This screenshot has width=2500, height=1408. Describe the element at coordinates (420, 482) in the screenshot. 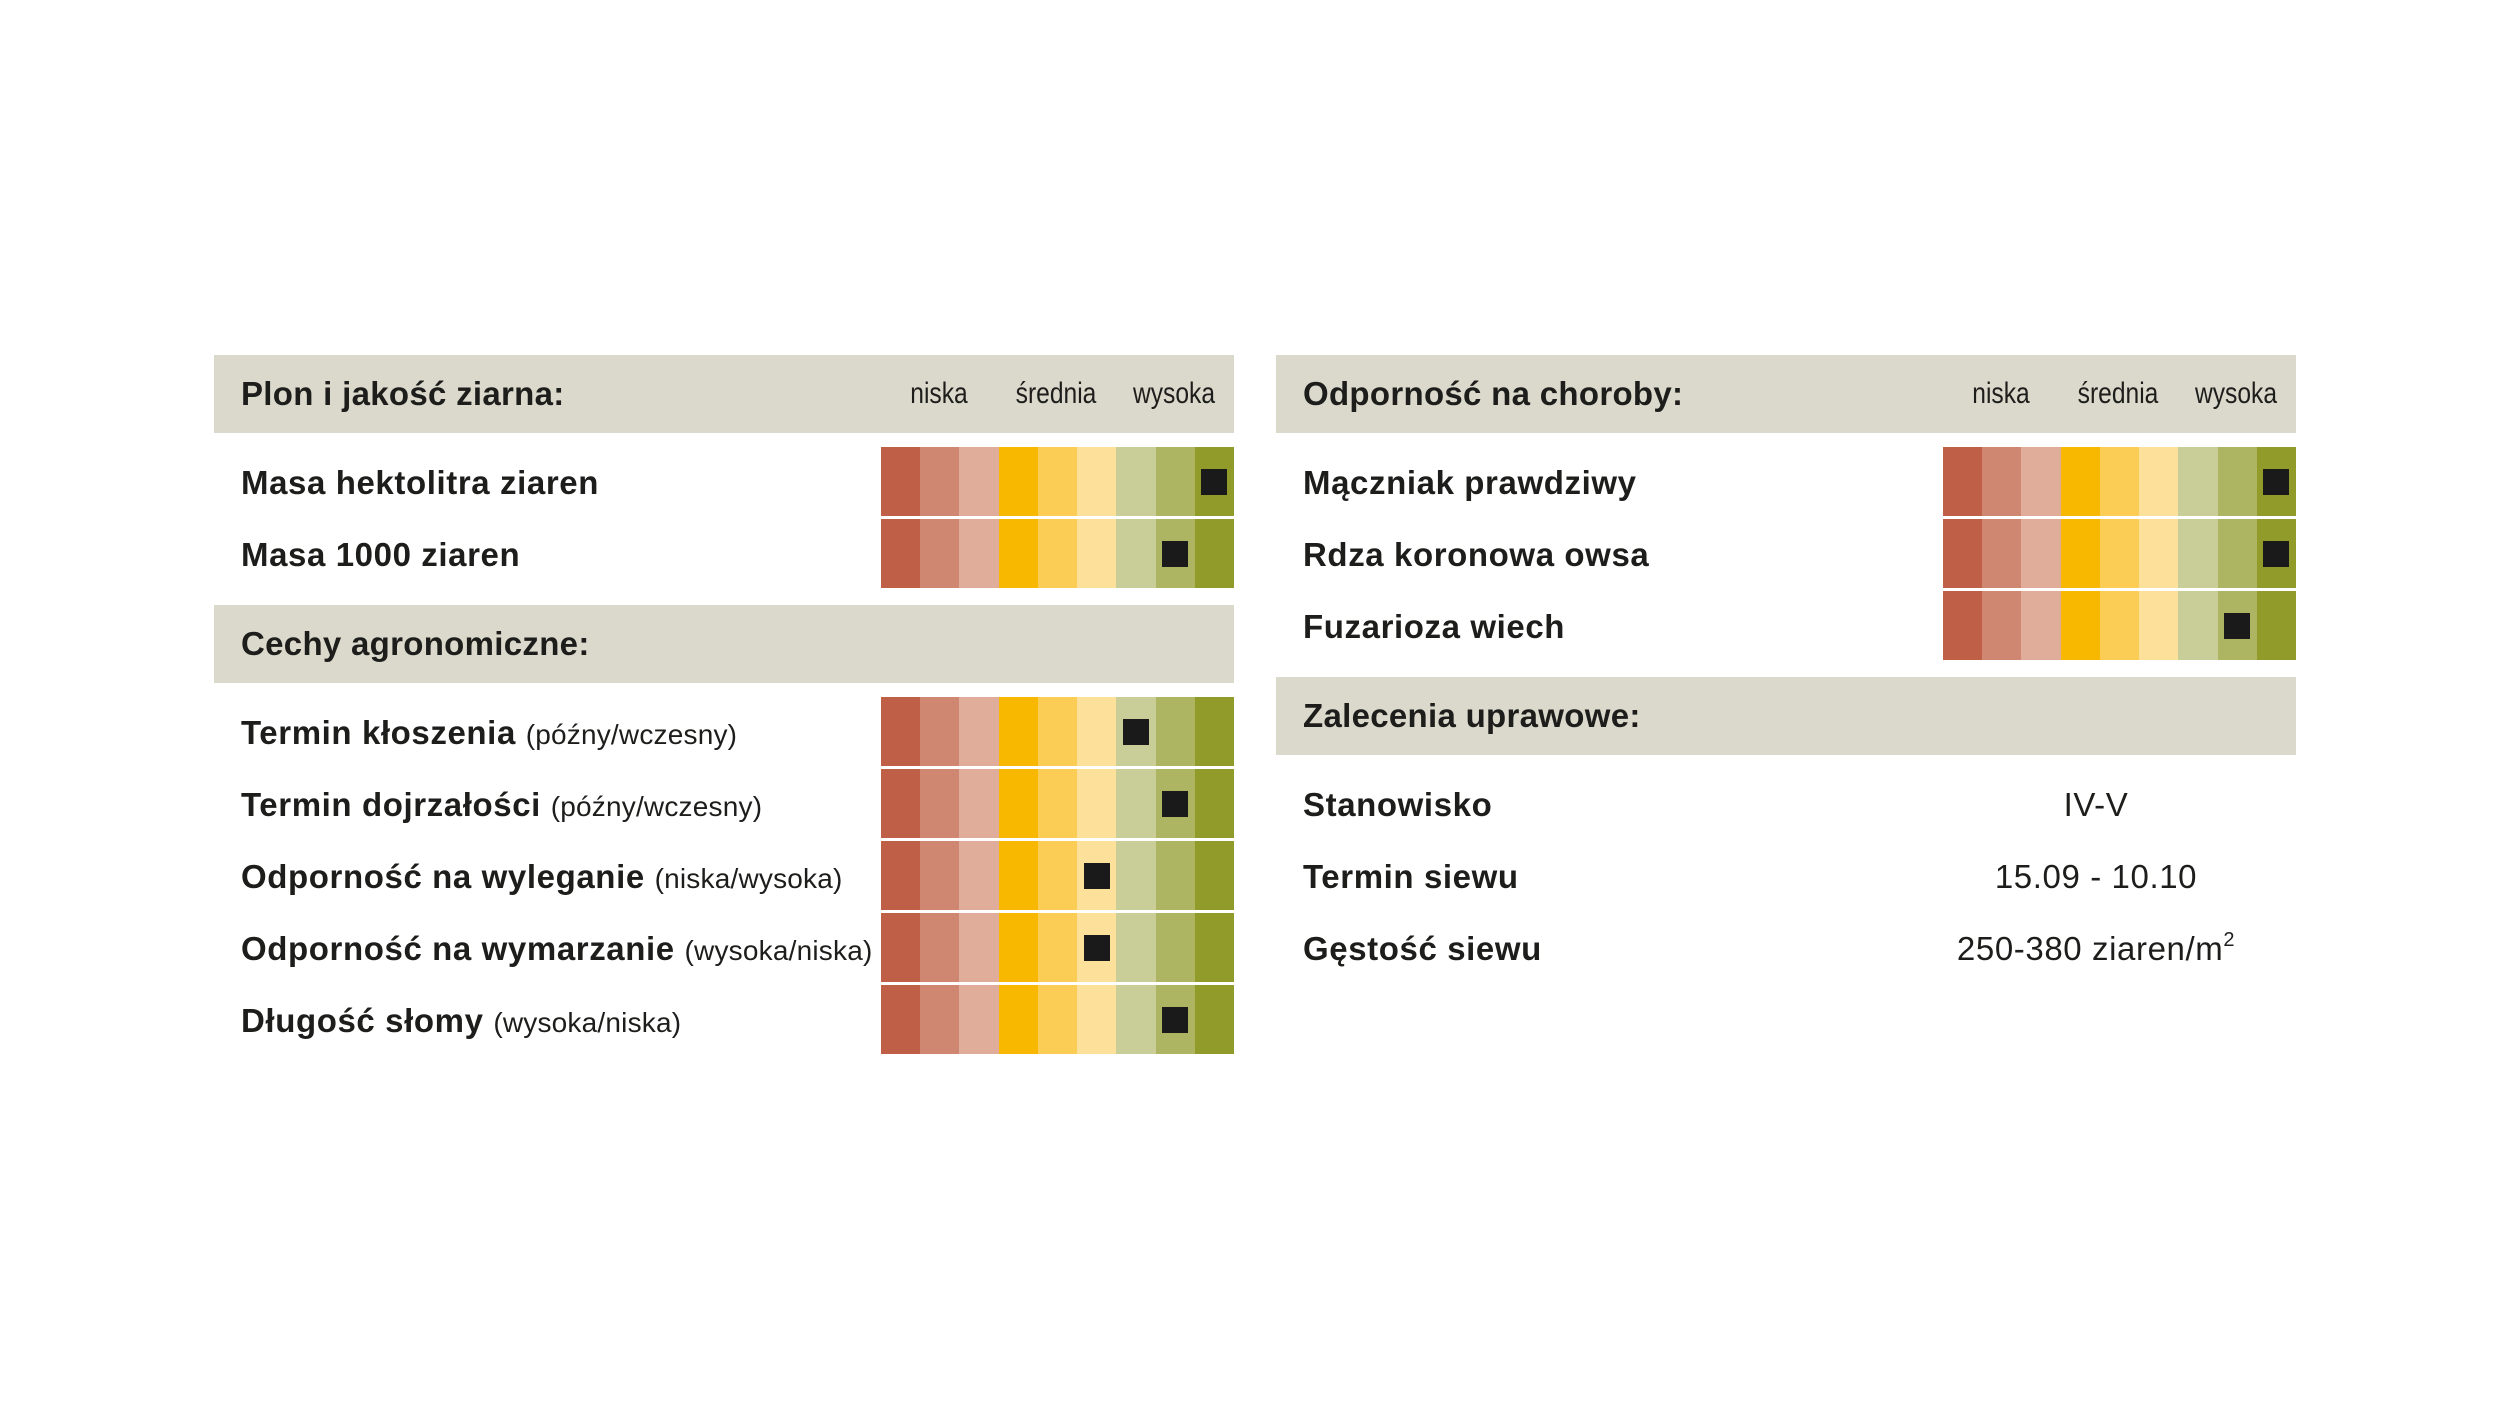

I see `rating-label: Masa hektolitra ziaren` at that location.